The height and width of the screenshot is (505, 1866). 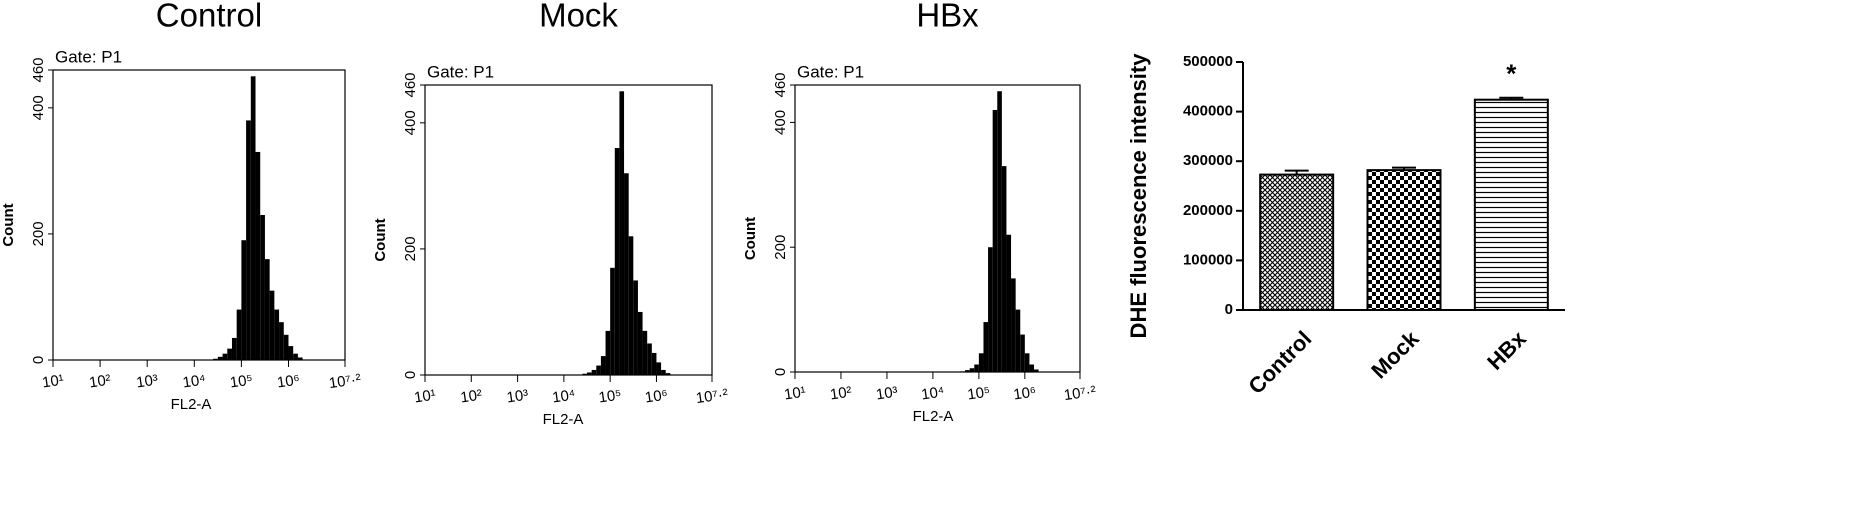 I want to click on panel-title: Mock, so click(x=578, y=17).